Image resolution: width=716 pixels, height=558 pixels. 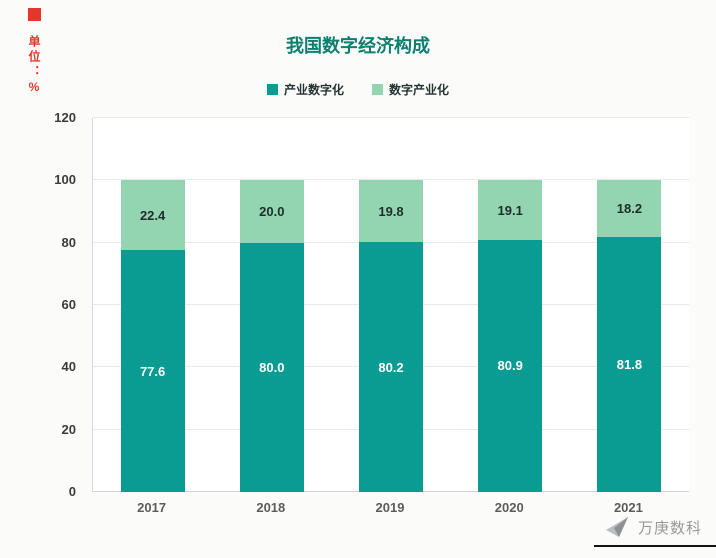 What do you see at coordinates (669, 528) in the screenshot?
I see `watermark-text: 万庚数科` at bounding box center [669, 528].